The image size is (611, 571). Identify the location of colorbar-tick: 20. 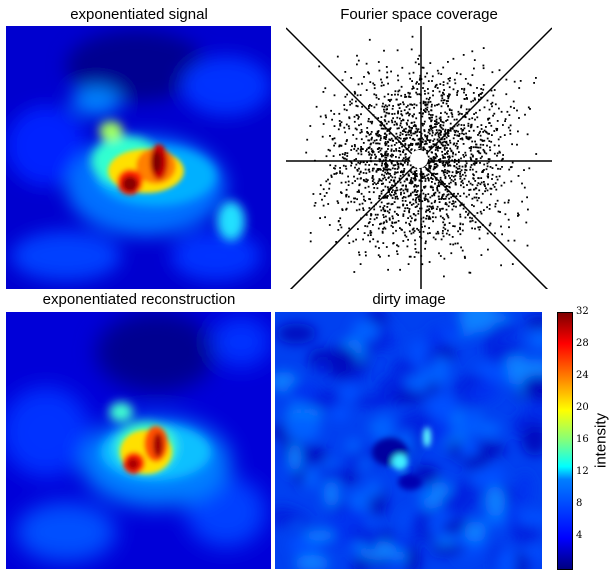
(582, 407).